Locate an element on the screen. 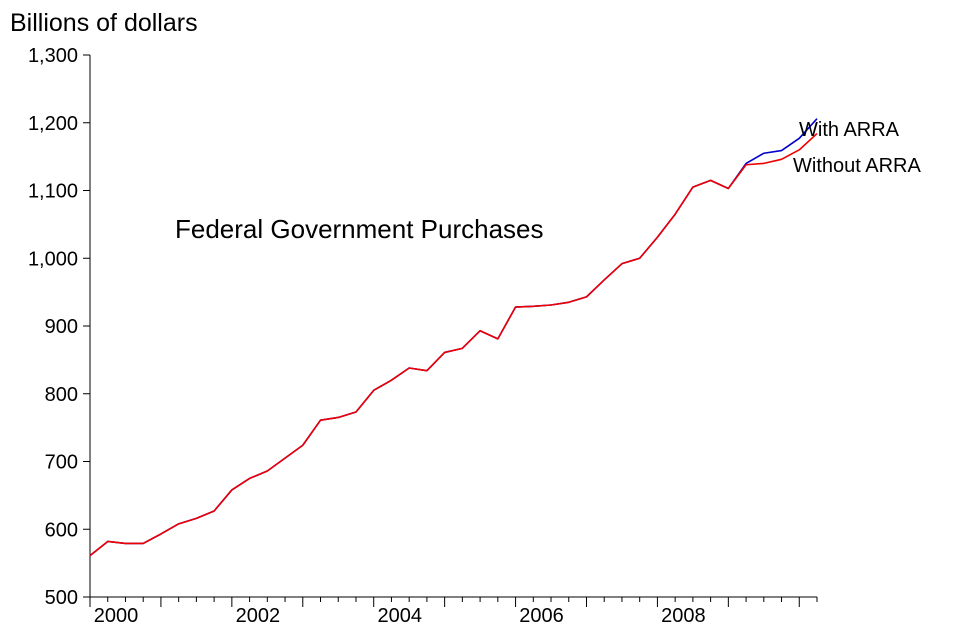  x-axis: 2000 2002 2004 2006 2008 is located at coordinates (453, 611).